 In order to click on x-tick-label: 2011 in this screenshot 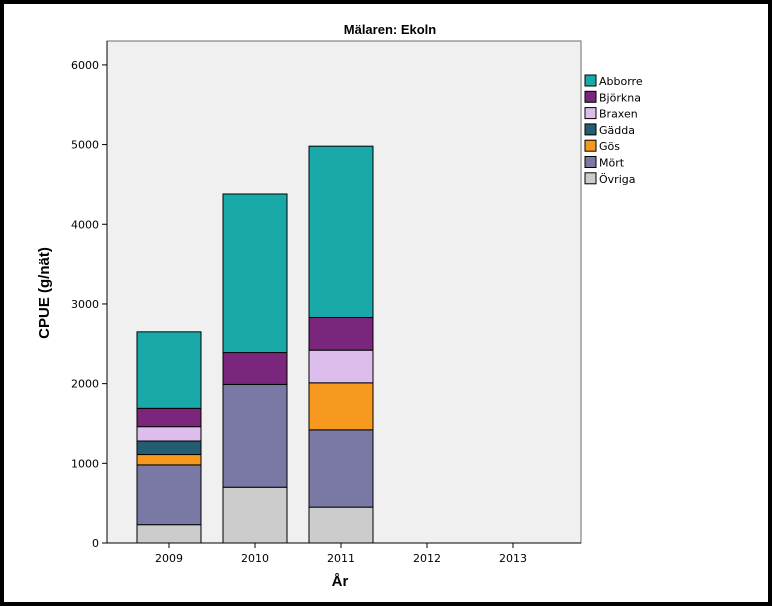, I will do `click(341, 558)`.